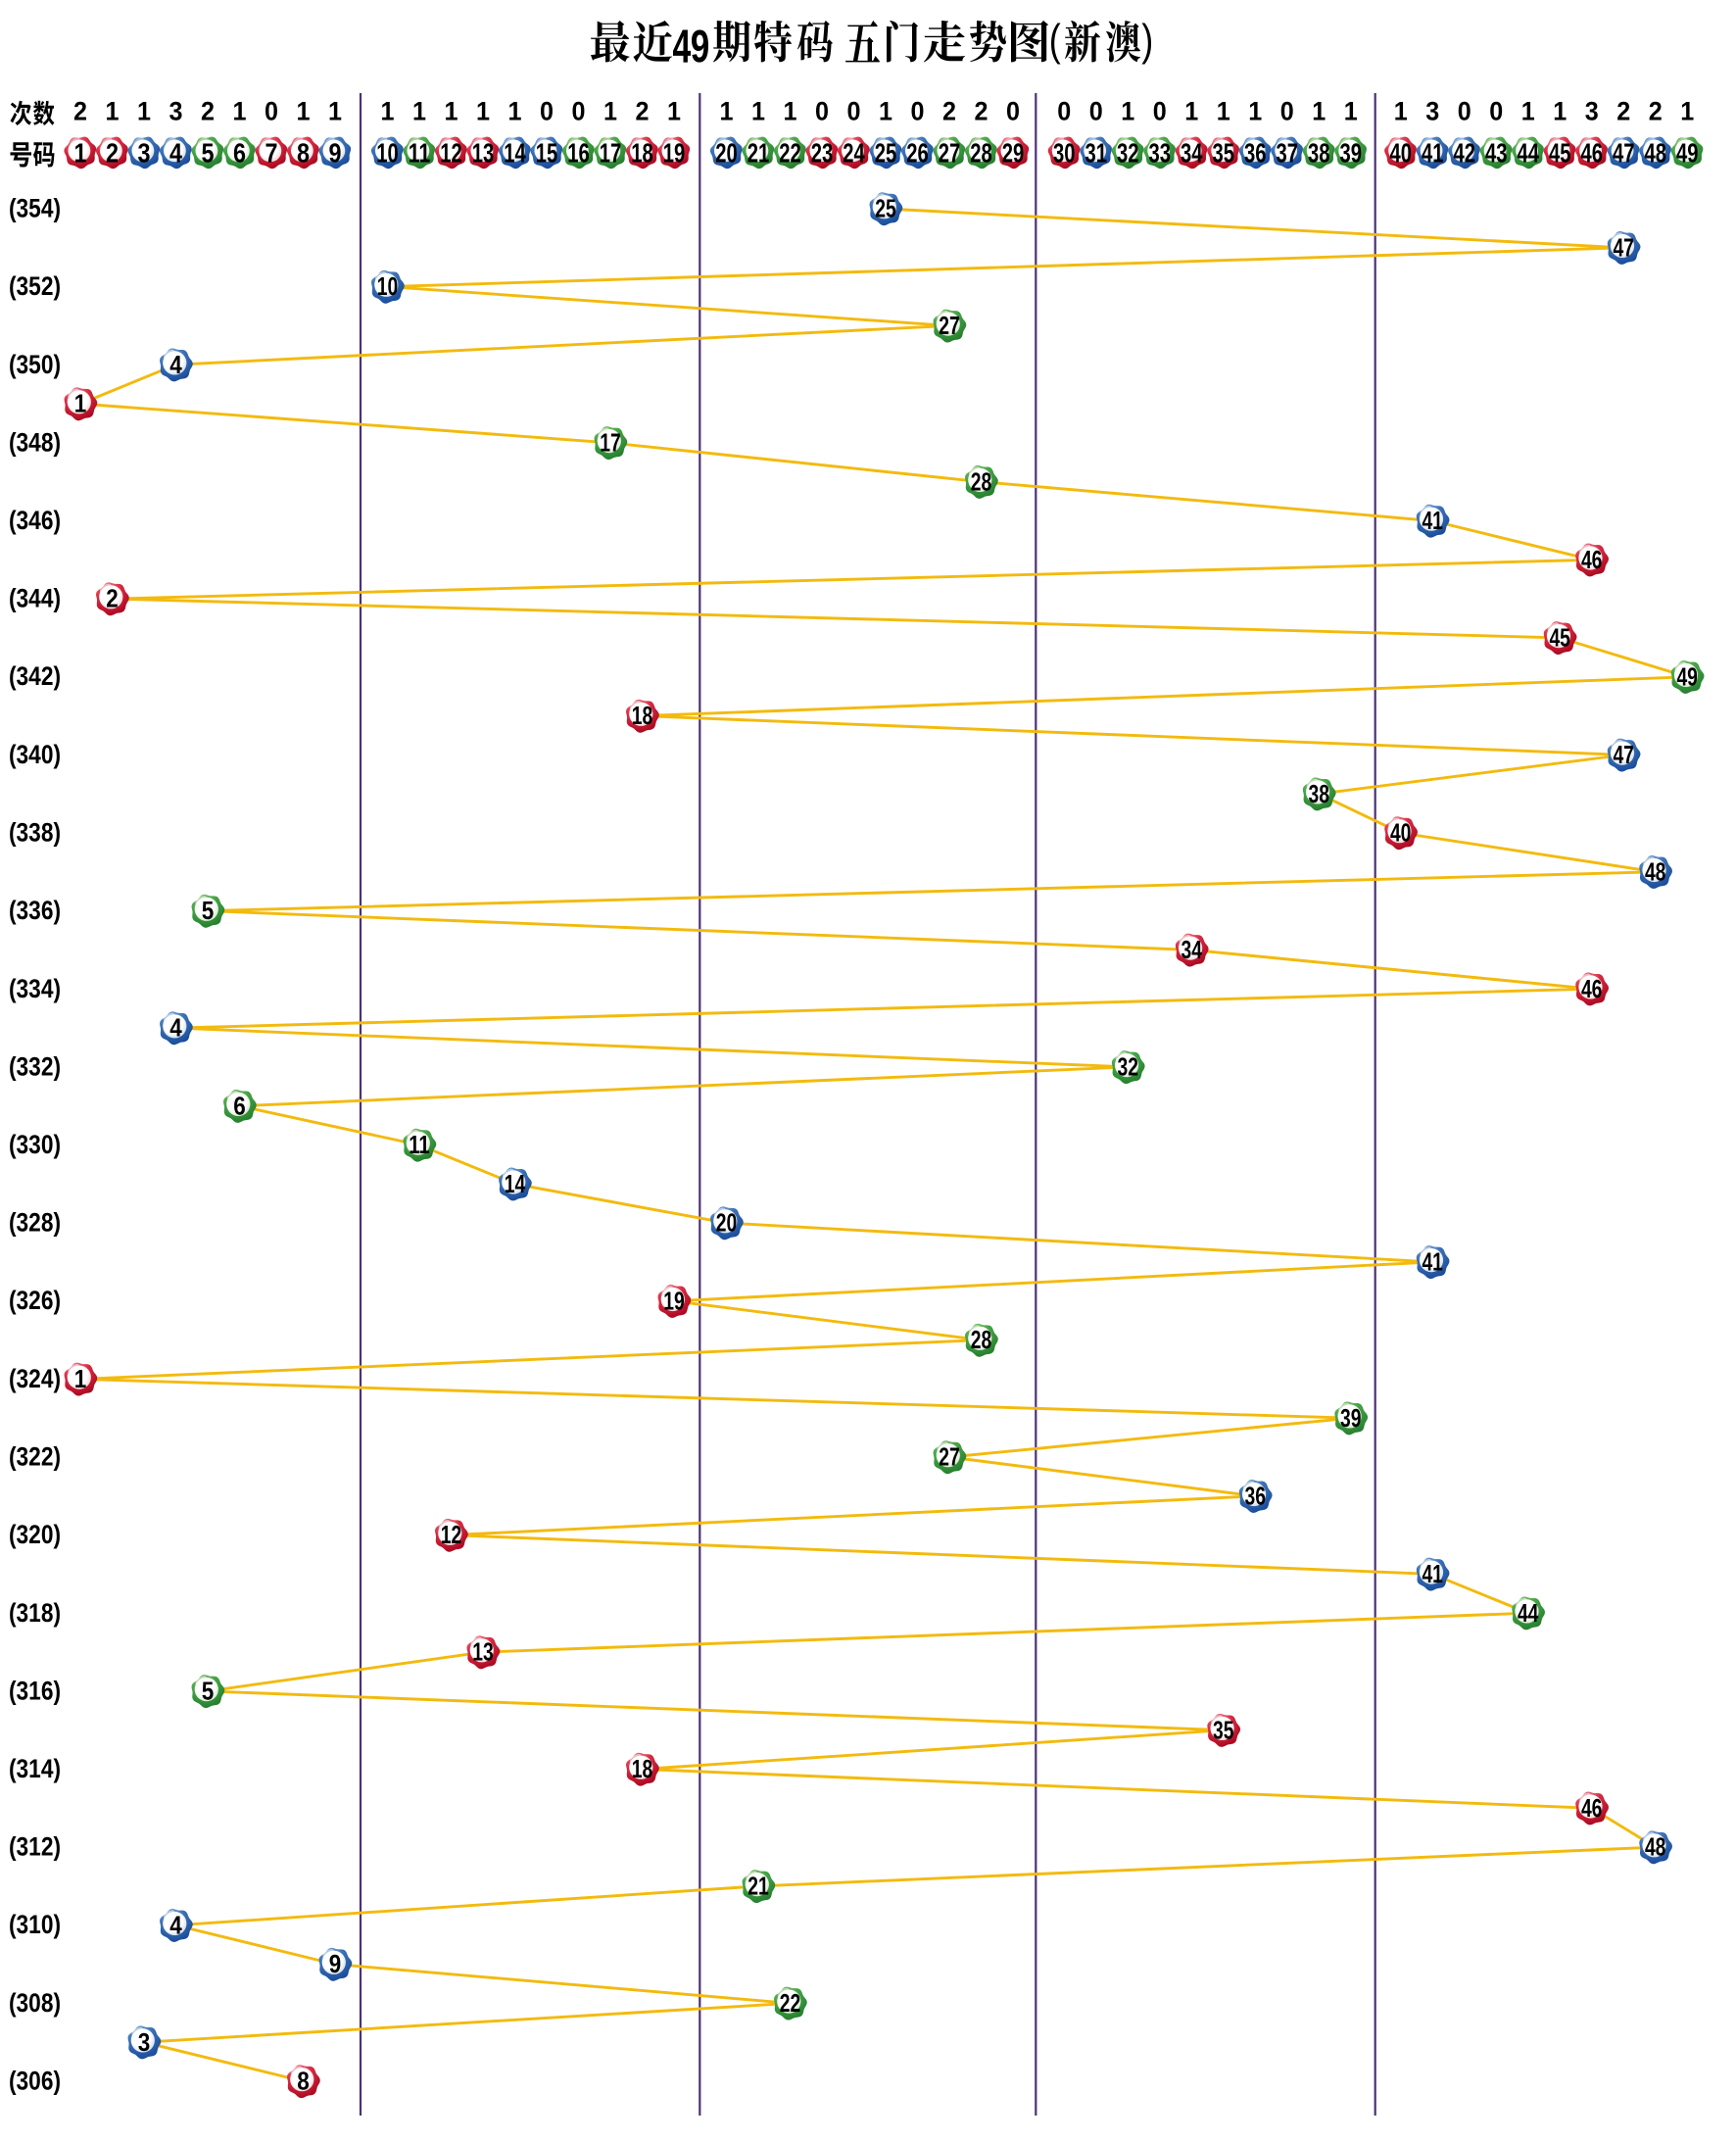  What do you see at coordinates (918, 152) in the screenshot?
I see `svg-text: 26` at bounding box center [918, 152].